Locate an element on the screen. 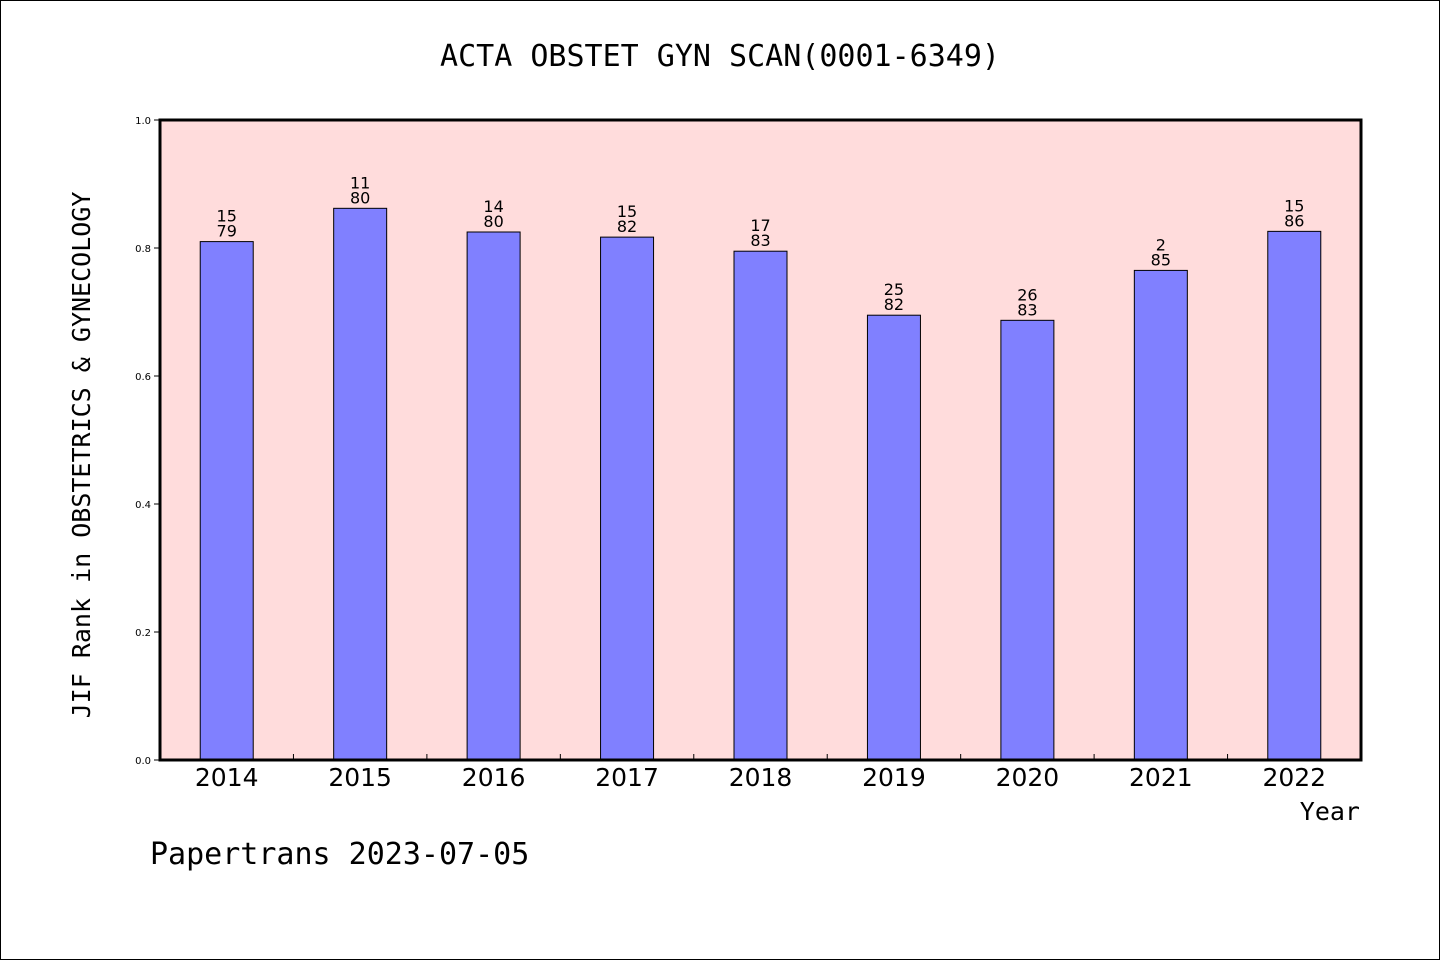  y-tick-label-1.0: 1.0 is located at coordinates (143, 121).